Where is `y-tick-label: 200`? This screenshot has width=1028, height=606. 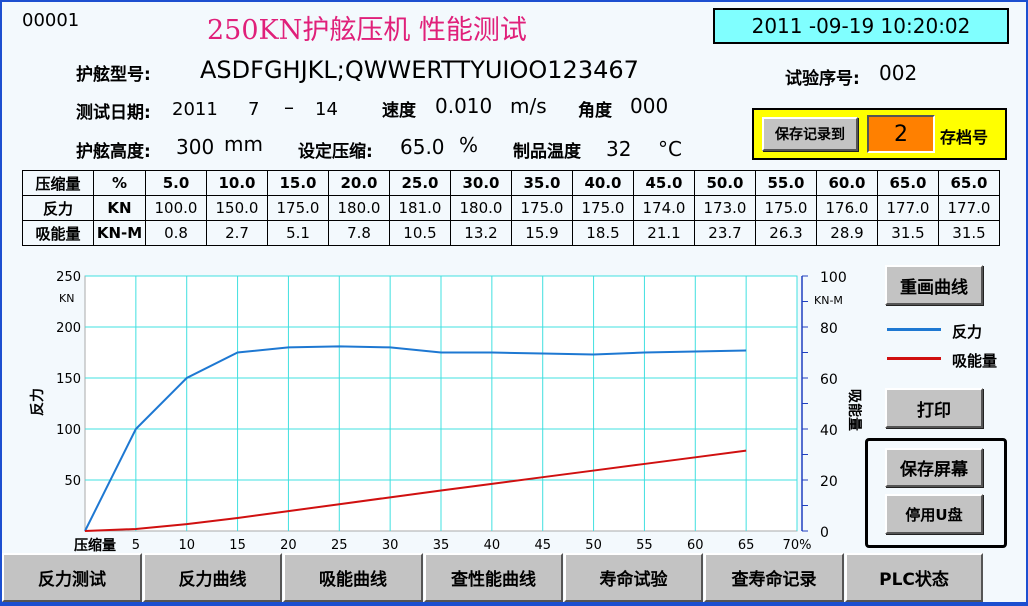 y-tick-label: 200 is located at coordinates (68, 328).